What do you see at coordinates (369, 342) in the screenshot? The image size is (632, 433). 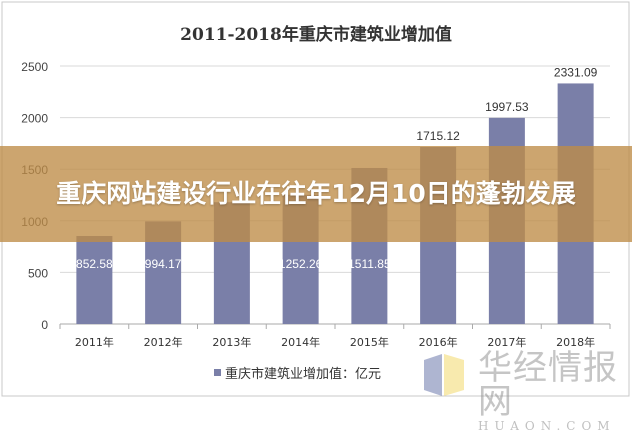 I see `x-tick-label: 2015年` at bounding box center [369, 342].